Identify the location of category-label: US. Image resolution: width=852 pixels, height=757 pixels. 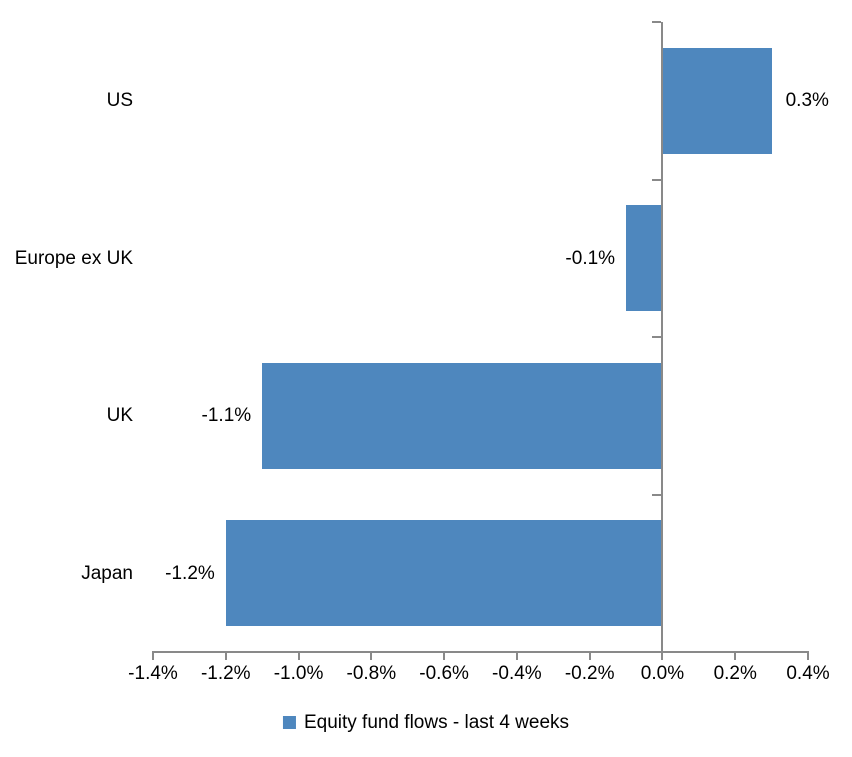
(119, 101).